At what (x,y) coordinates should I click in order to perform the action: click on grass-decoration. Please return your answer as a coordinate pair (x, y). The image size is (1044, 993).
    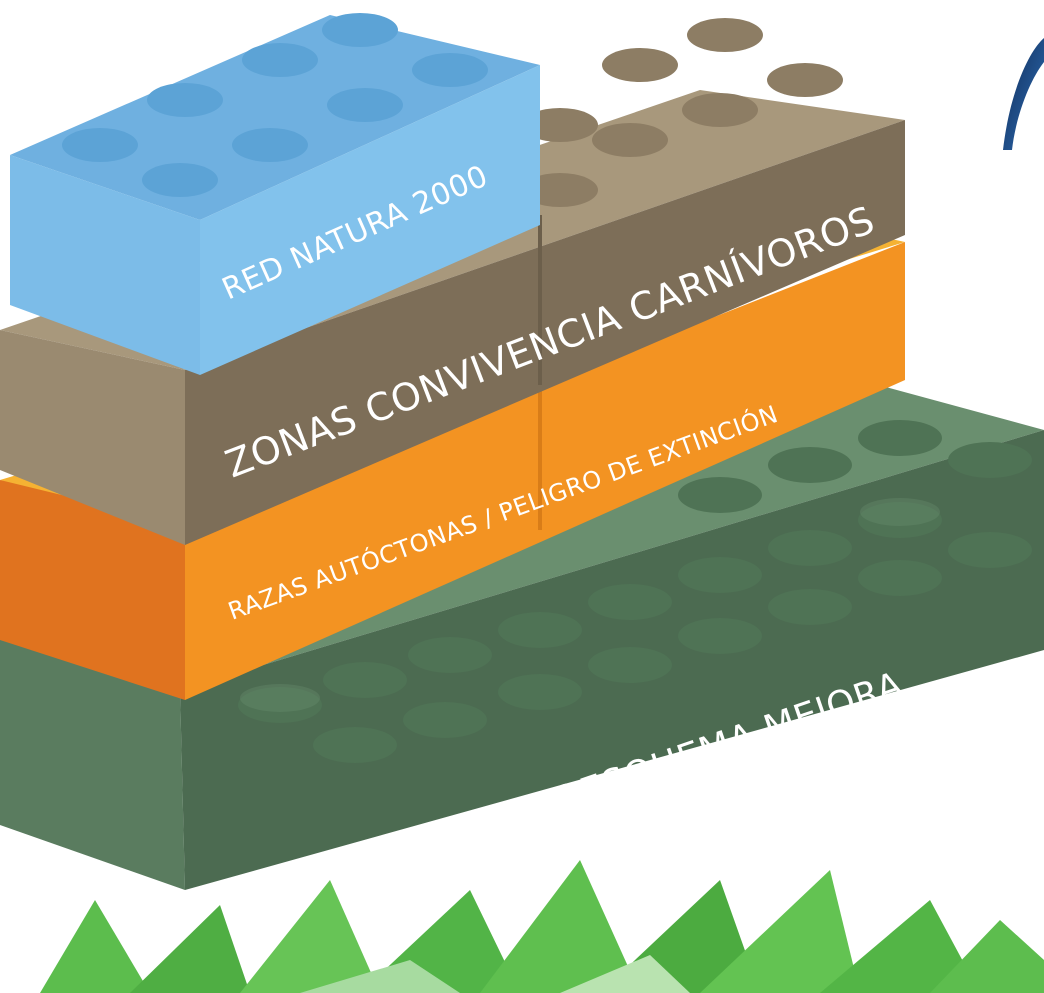
    Looking at the image, I should click on (542, 926).